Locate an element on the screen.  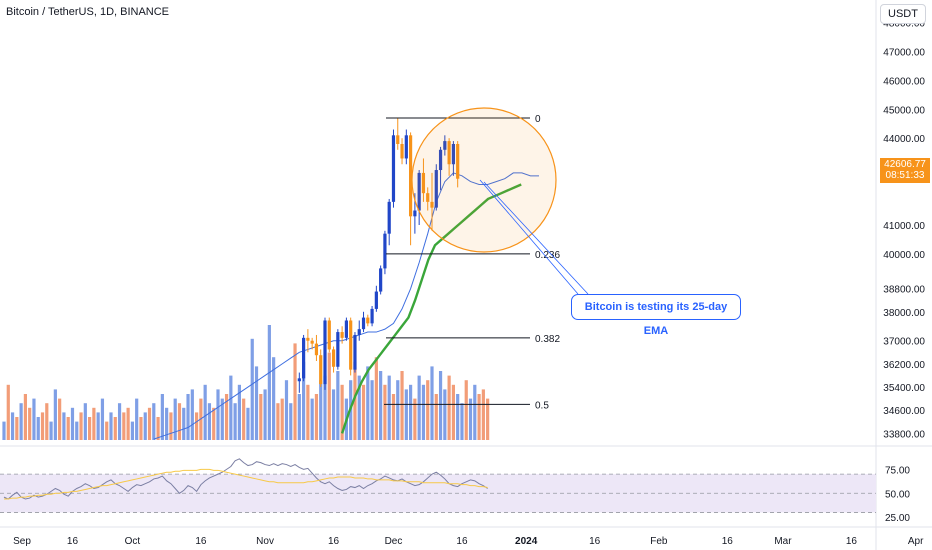
highlight-circle is located at coordinates (484, 180).